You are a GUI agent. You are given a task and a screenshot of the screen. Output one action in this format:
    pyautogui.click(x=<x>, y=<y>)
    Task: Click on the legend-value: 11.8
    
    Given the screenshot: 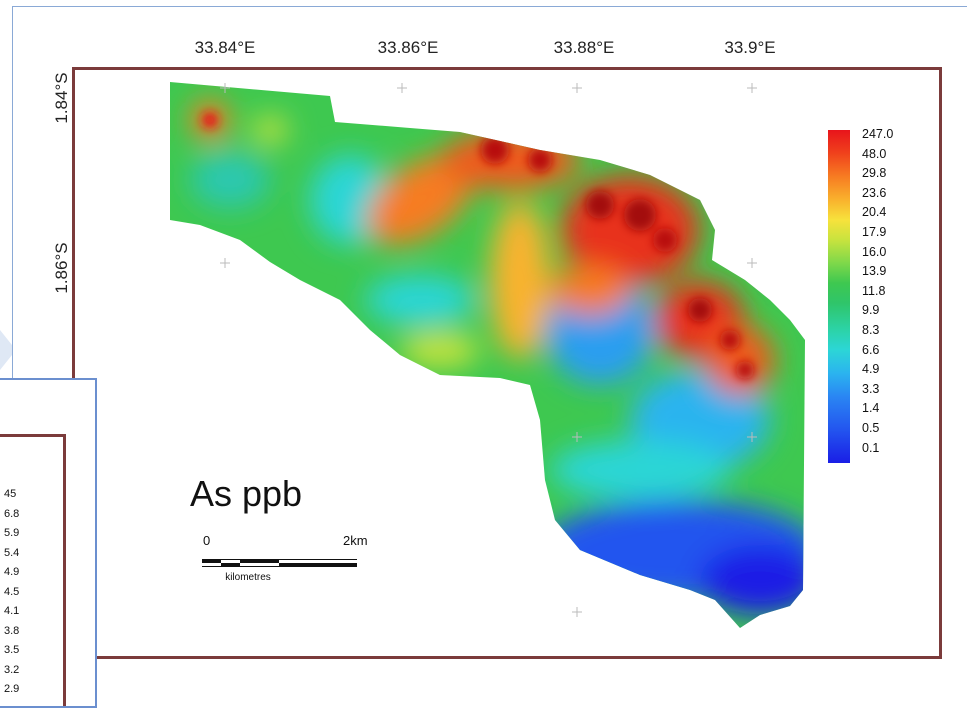 What is the action you would take?
    pyautogui.click(x=874, y=290)
    